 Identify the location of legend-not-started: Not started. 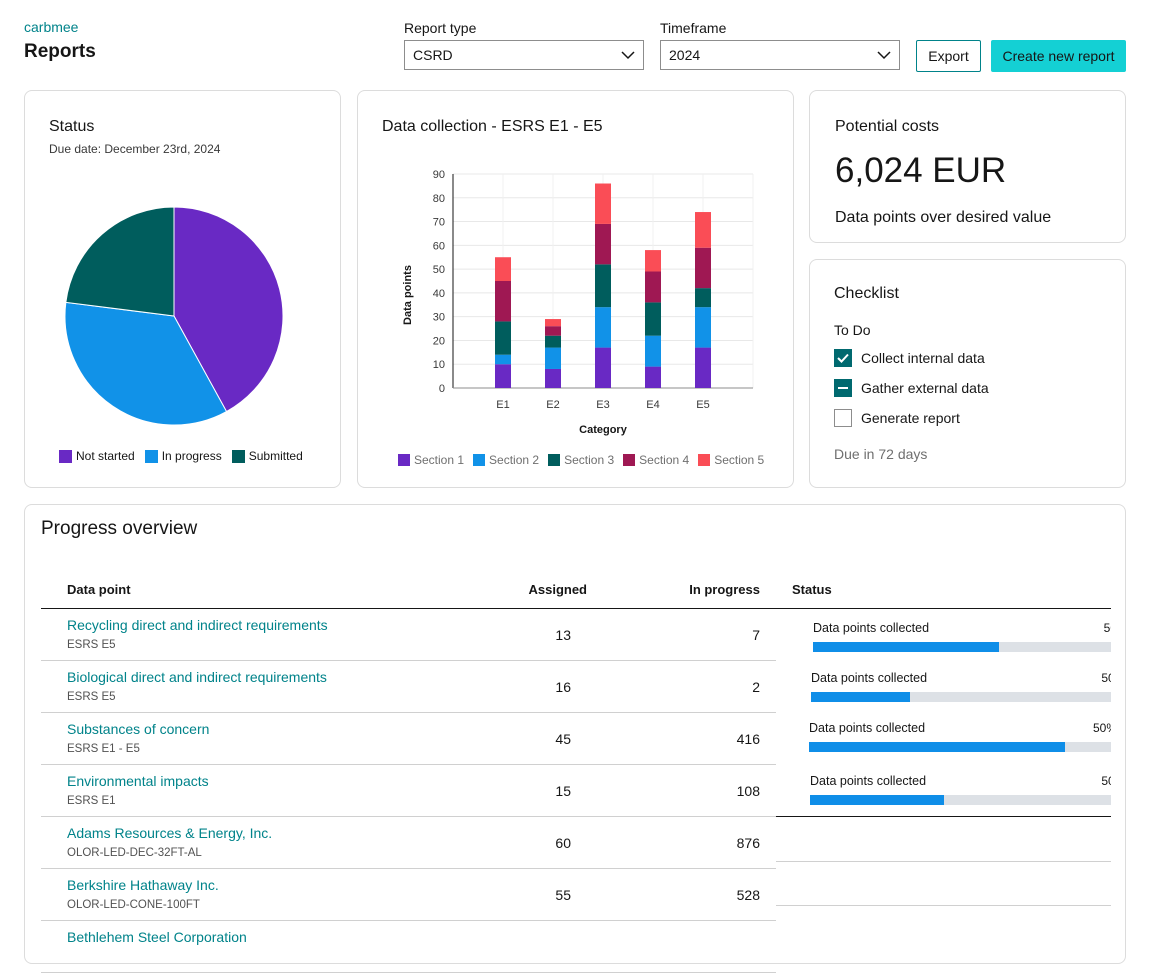
(97, 456).